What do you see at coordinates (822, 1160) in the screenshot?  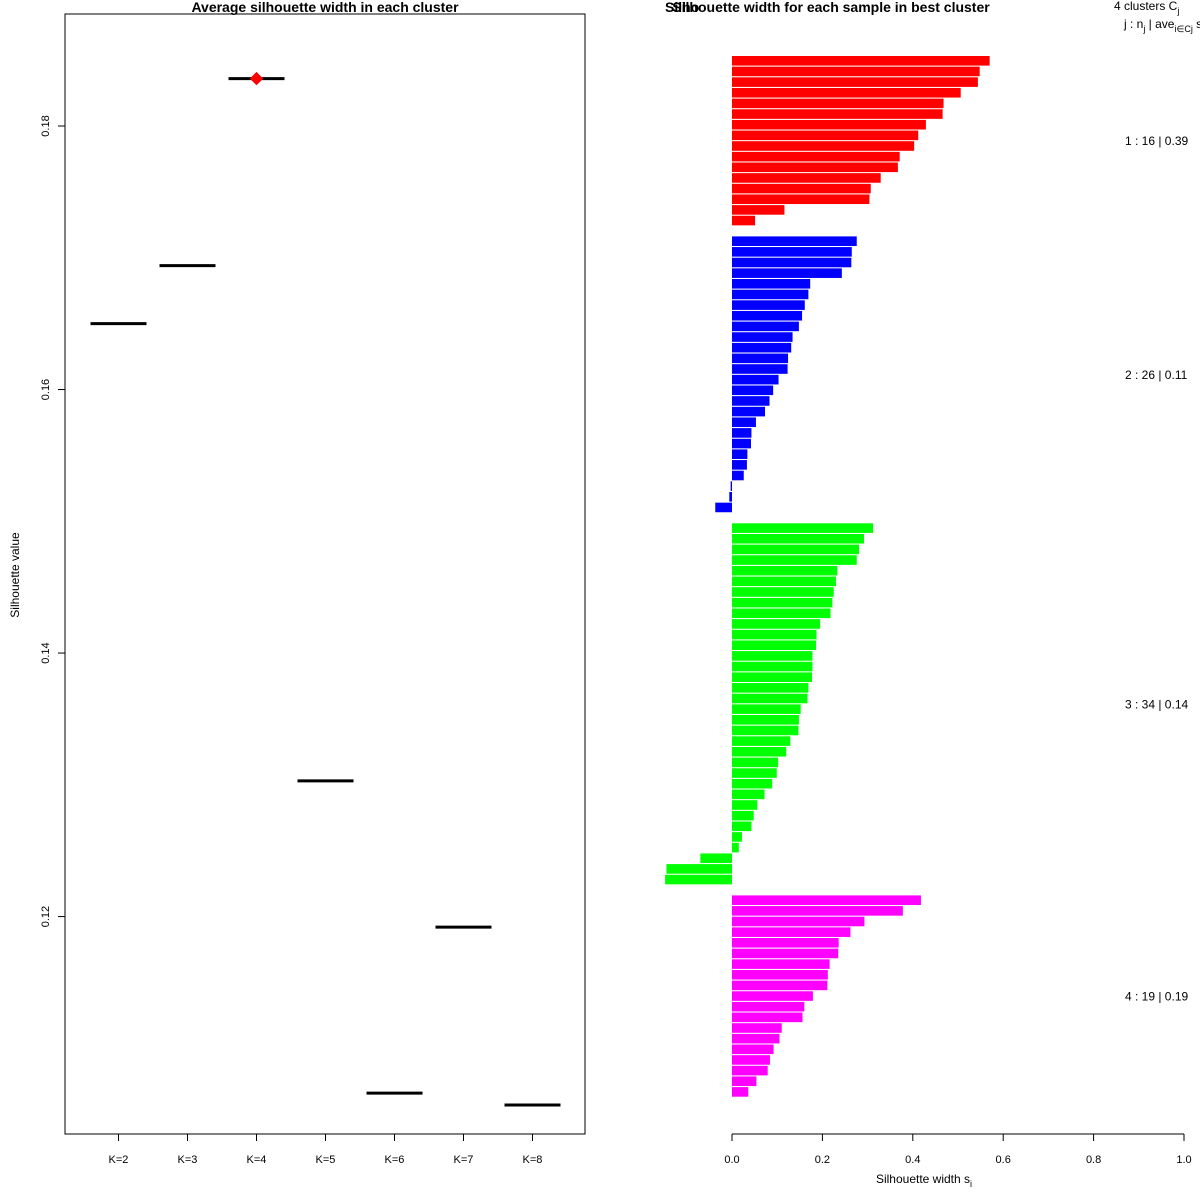 I see `right-xtick-label: 0.2` at bounding box center [822, 1160].